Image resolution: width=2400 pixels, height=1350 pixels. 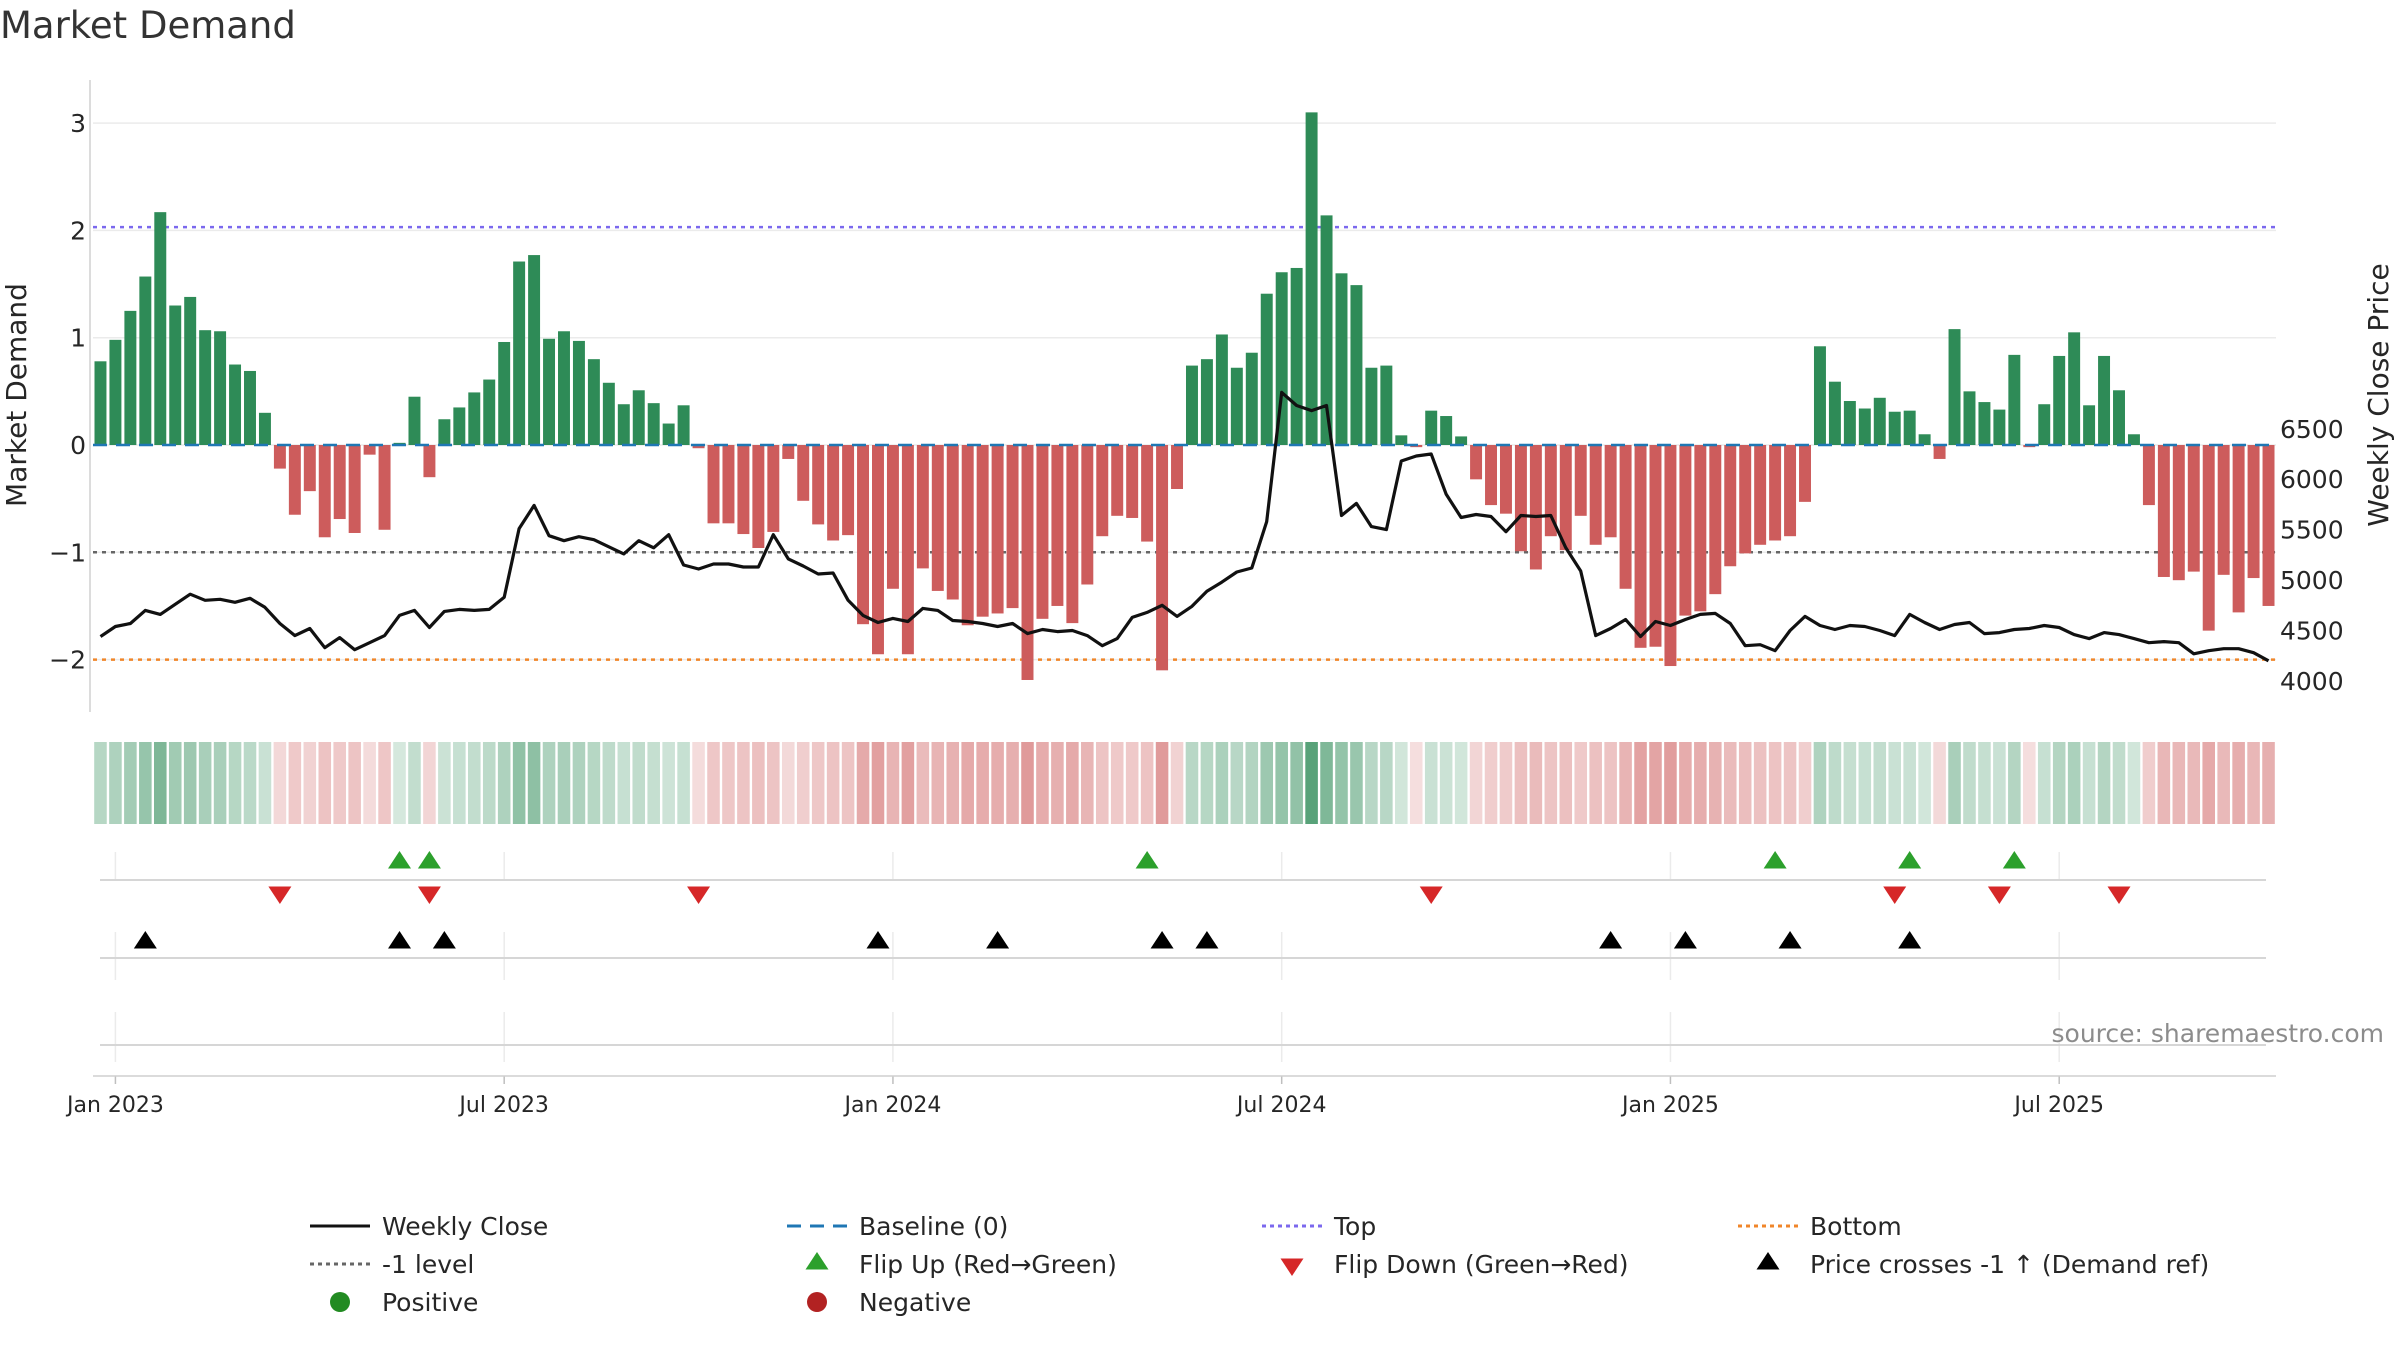 I want to click on legend-item: Positive, so click(x=404, y=1302).